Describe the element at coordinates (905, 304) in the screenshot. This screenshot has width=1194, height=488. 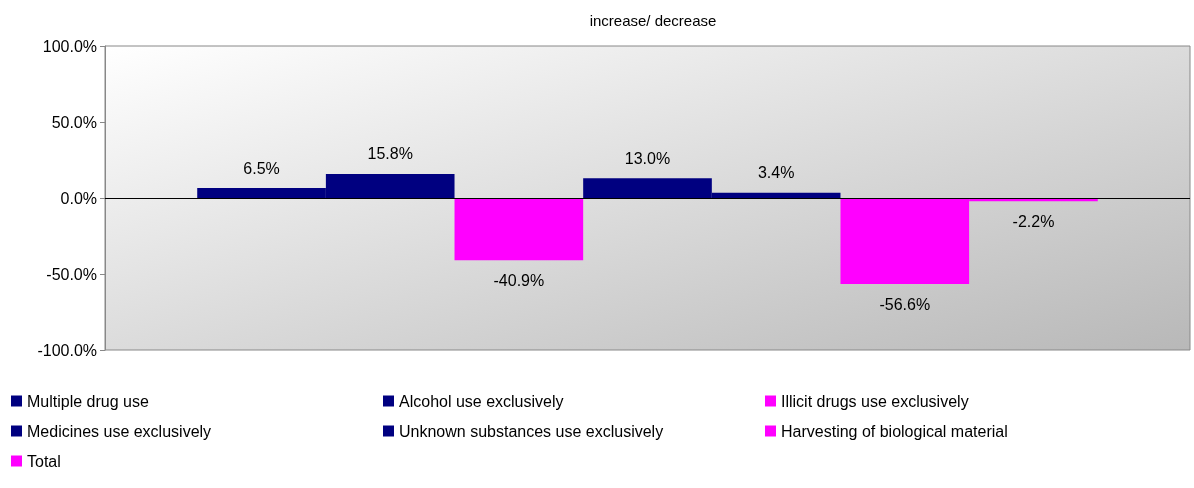
I see `data-label: -56.6%` at that location.